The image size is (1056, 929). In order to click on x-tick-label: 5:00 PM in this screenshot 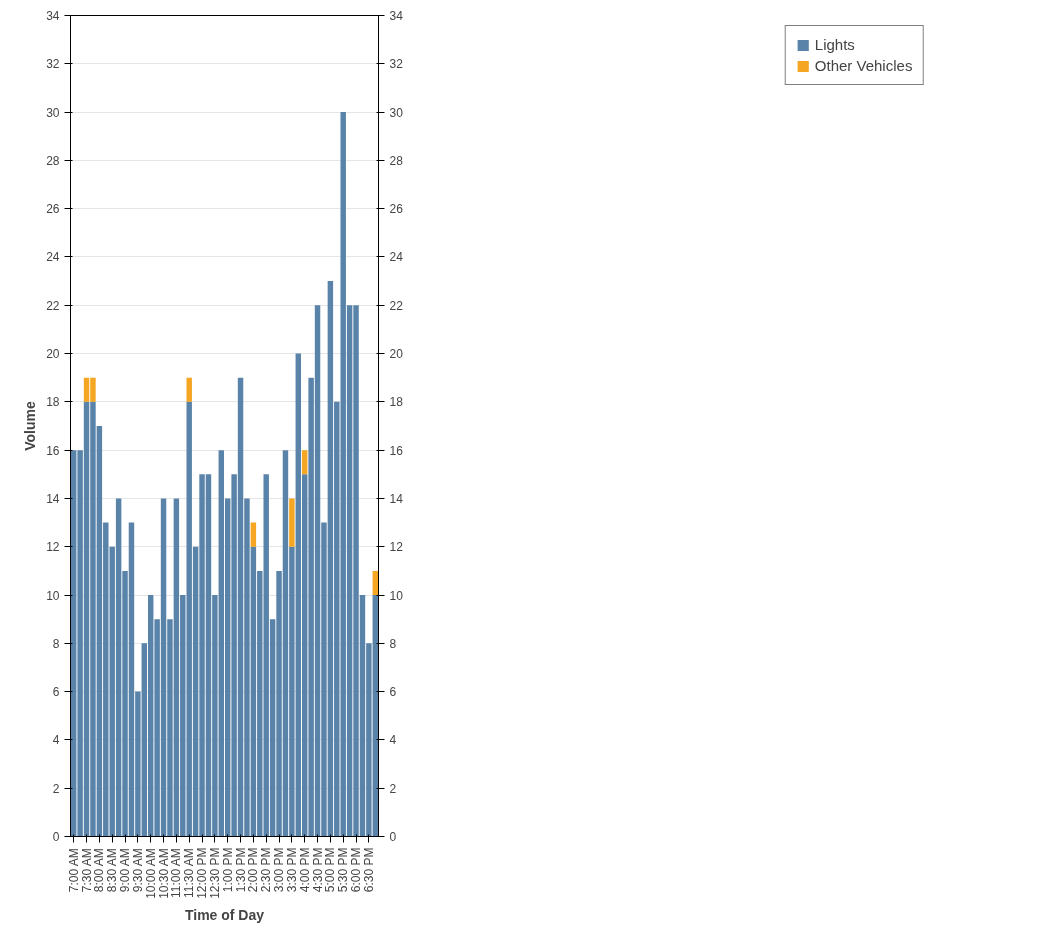, I will do `click(330, 870)`.